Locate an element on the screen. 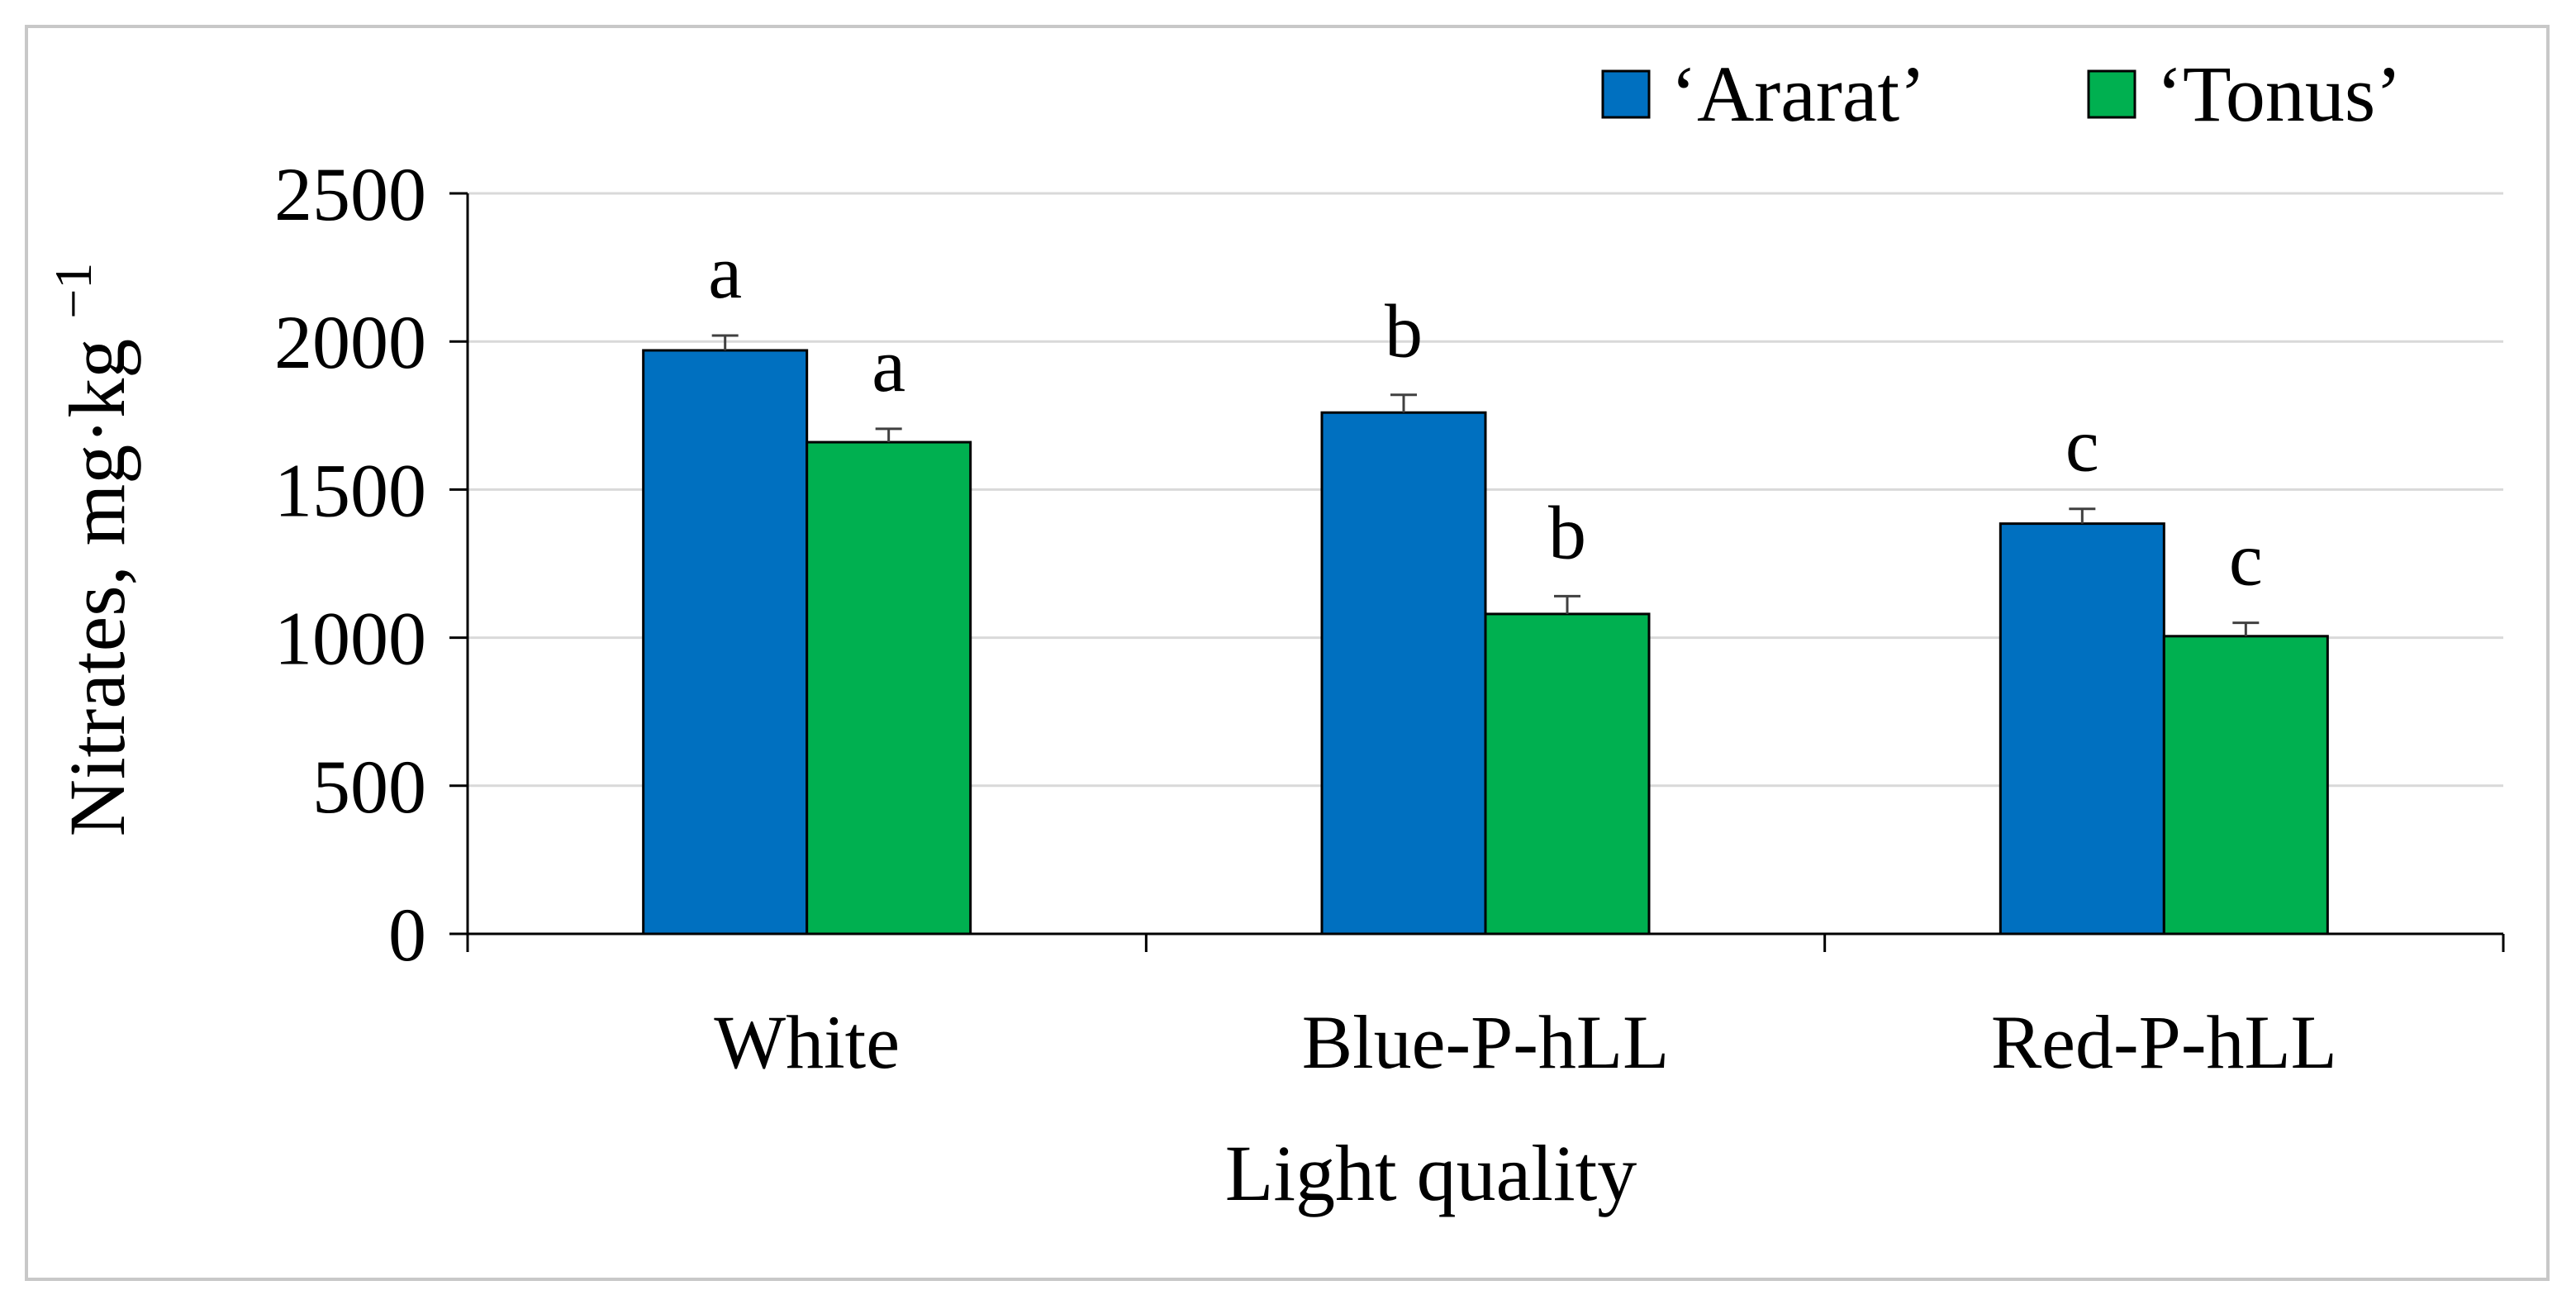 The height and width of the screenshot is (1314, 2576). y-axis-title-exponent: −1 is located at coordinates (73, 291).